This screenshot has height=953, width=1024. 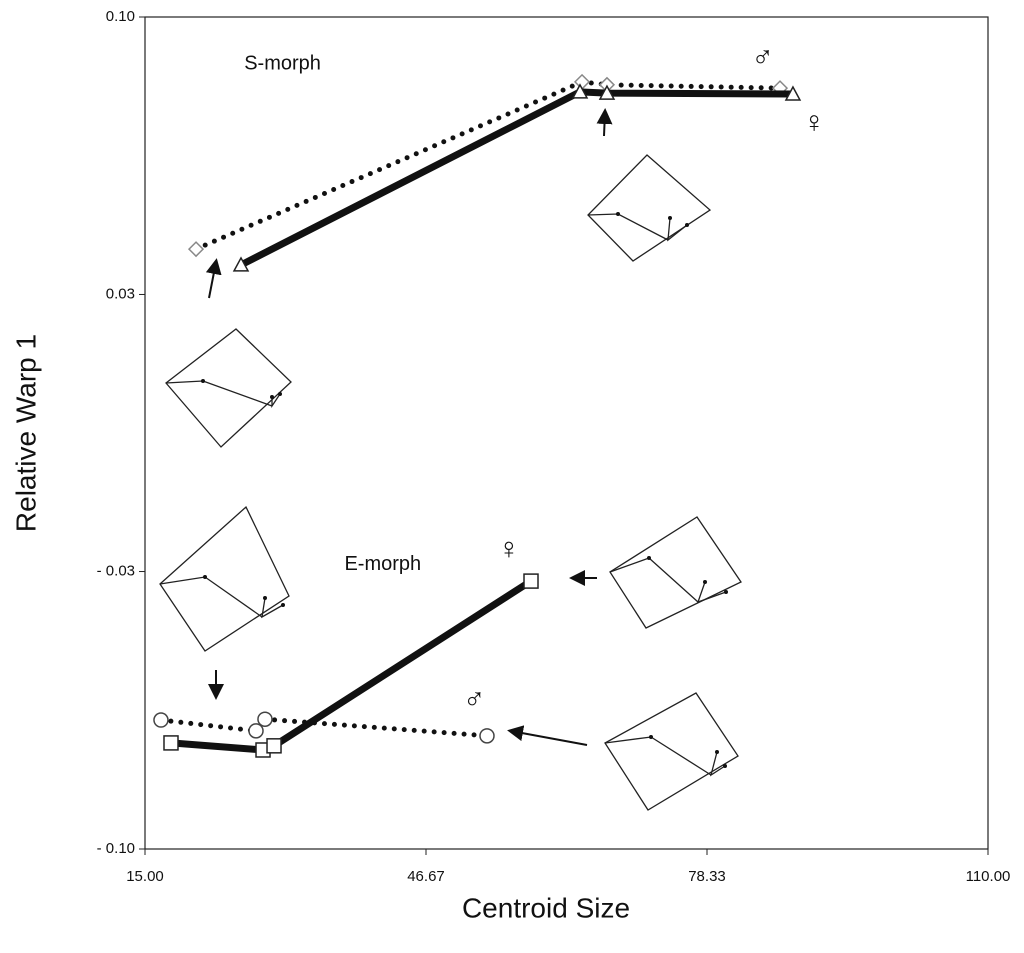 I want to click on x-tick-label: 110.00, so click(x=988, y=876).